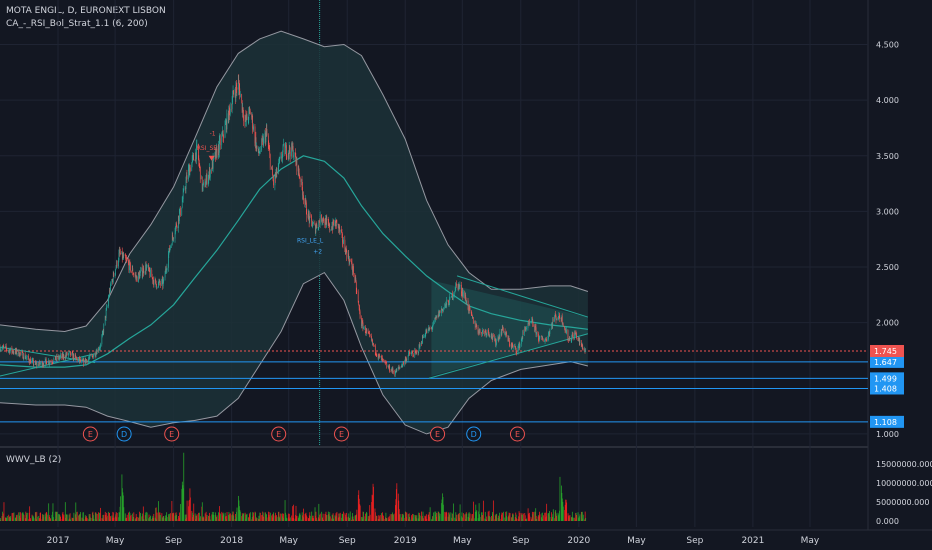  What do you see at coordinates (509, 328) in the screenshot?
I see `triangle-zone-fill` at bounding box center [509, 328].